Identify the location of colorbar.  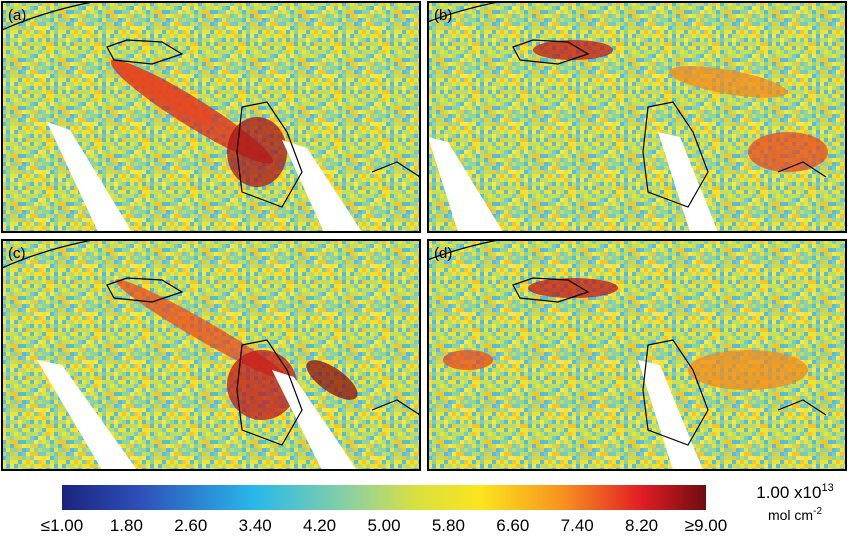
(384, 497).